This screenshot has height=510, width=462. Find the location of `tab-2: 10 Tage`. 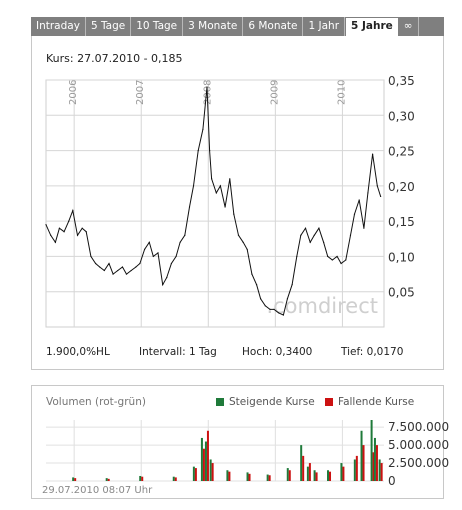

tab-2: 10 Tage is located at coordinates (157, 26).